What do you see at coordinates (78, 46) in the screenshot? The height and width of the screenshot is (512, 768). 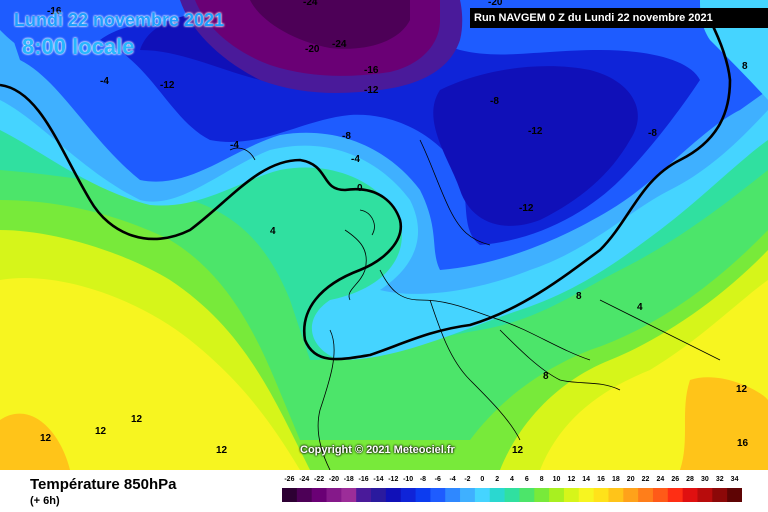 I see `forecast-local-time: 8:00 locale` at bounding box center [78, 46].